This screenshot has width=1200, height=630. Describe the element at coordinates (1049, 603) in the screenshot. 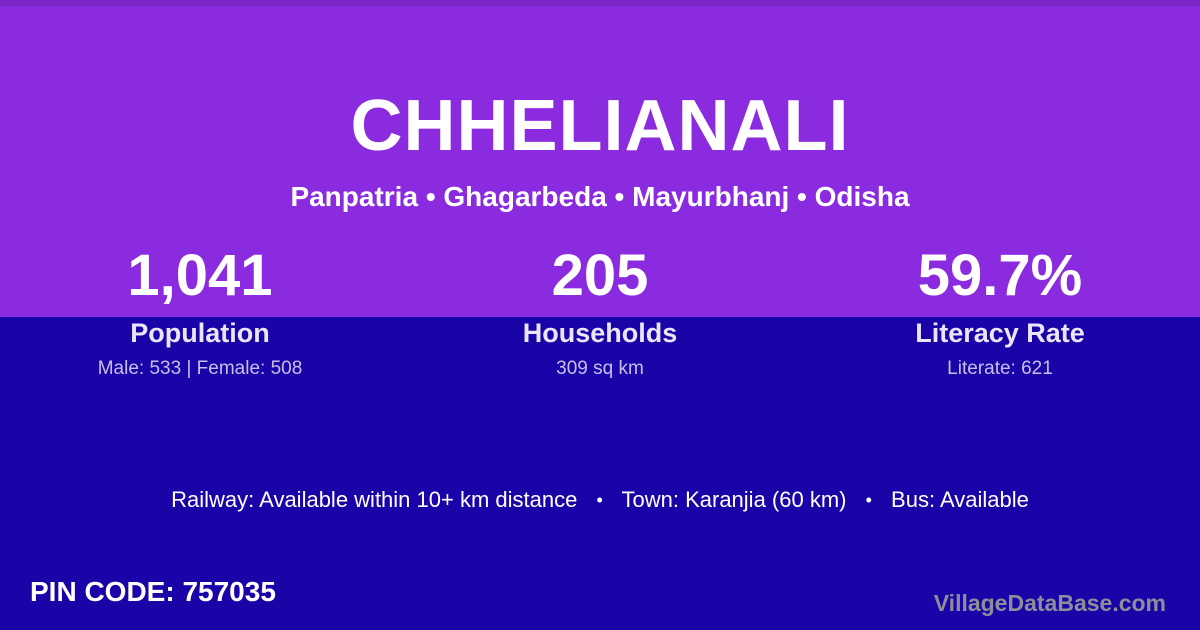

I see `site-watermark: VillageDataBase.com` at that location.